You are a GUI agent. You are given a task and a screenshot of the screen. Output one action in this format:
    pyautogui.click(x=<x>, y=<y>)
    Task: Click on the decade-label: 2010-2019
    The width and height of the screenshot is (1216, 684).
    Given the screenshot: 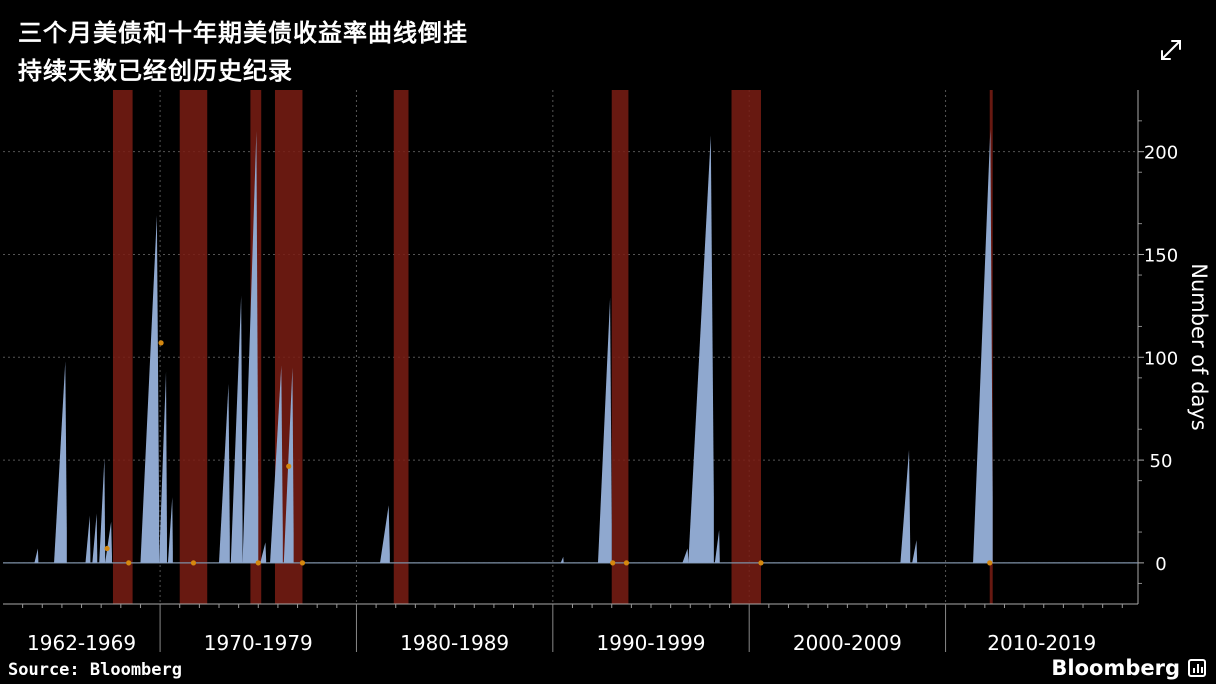 What is the action you would take?
    pyautogui.click(x=1041, y=643)
    